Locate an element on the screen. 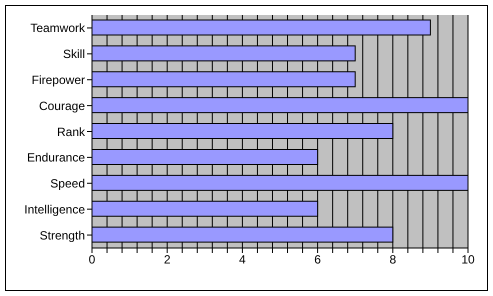 This screenshot has width=493, height=296. x-tick-label: 2 is located at coordinates (167, 259).